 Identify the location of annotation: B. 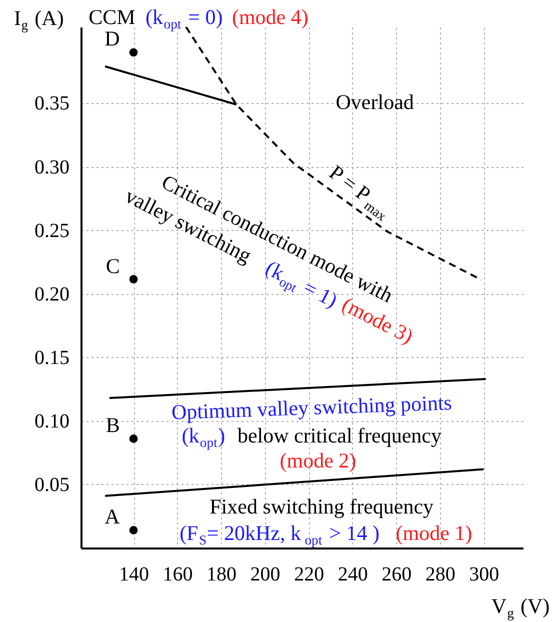
(113, 425).